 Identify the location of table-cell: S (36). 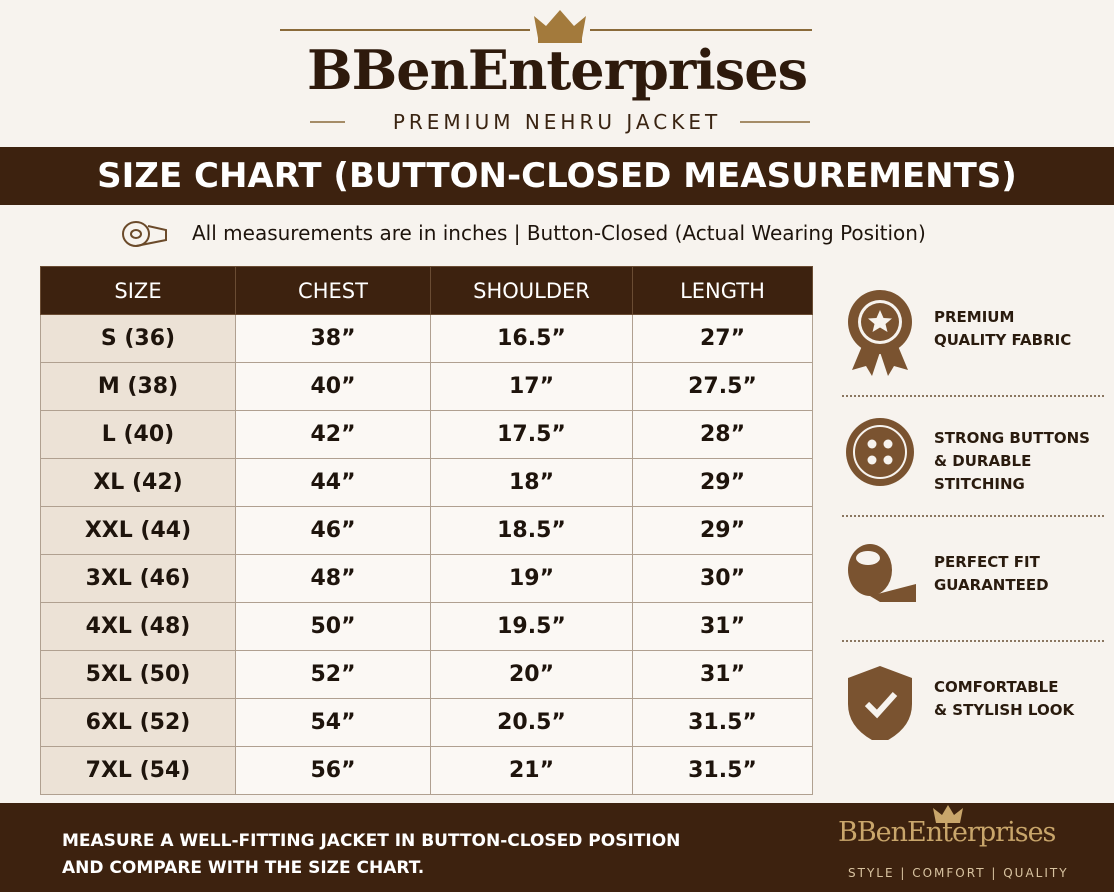
(138, 338).